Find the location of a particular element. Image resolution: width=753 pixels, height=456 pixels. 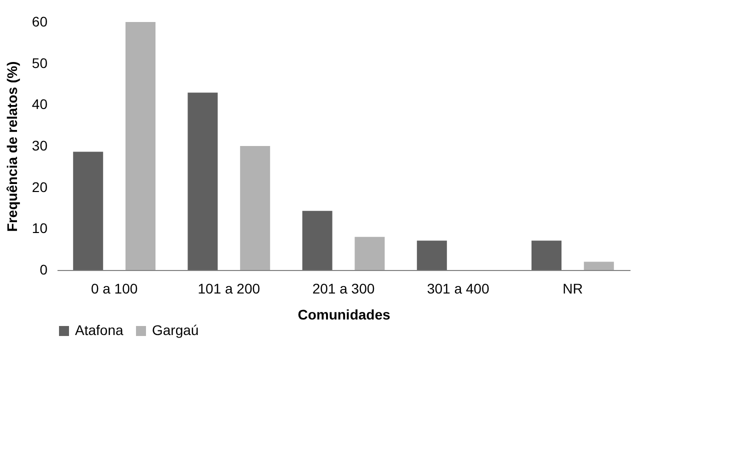

legend-label: Gargaú is located at coordinates (175, 330).